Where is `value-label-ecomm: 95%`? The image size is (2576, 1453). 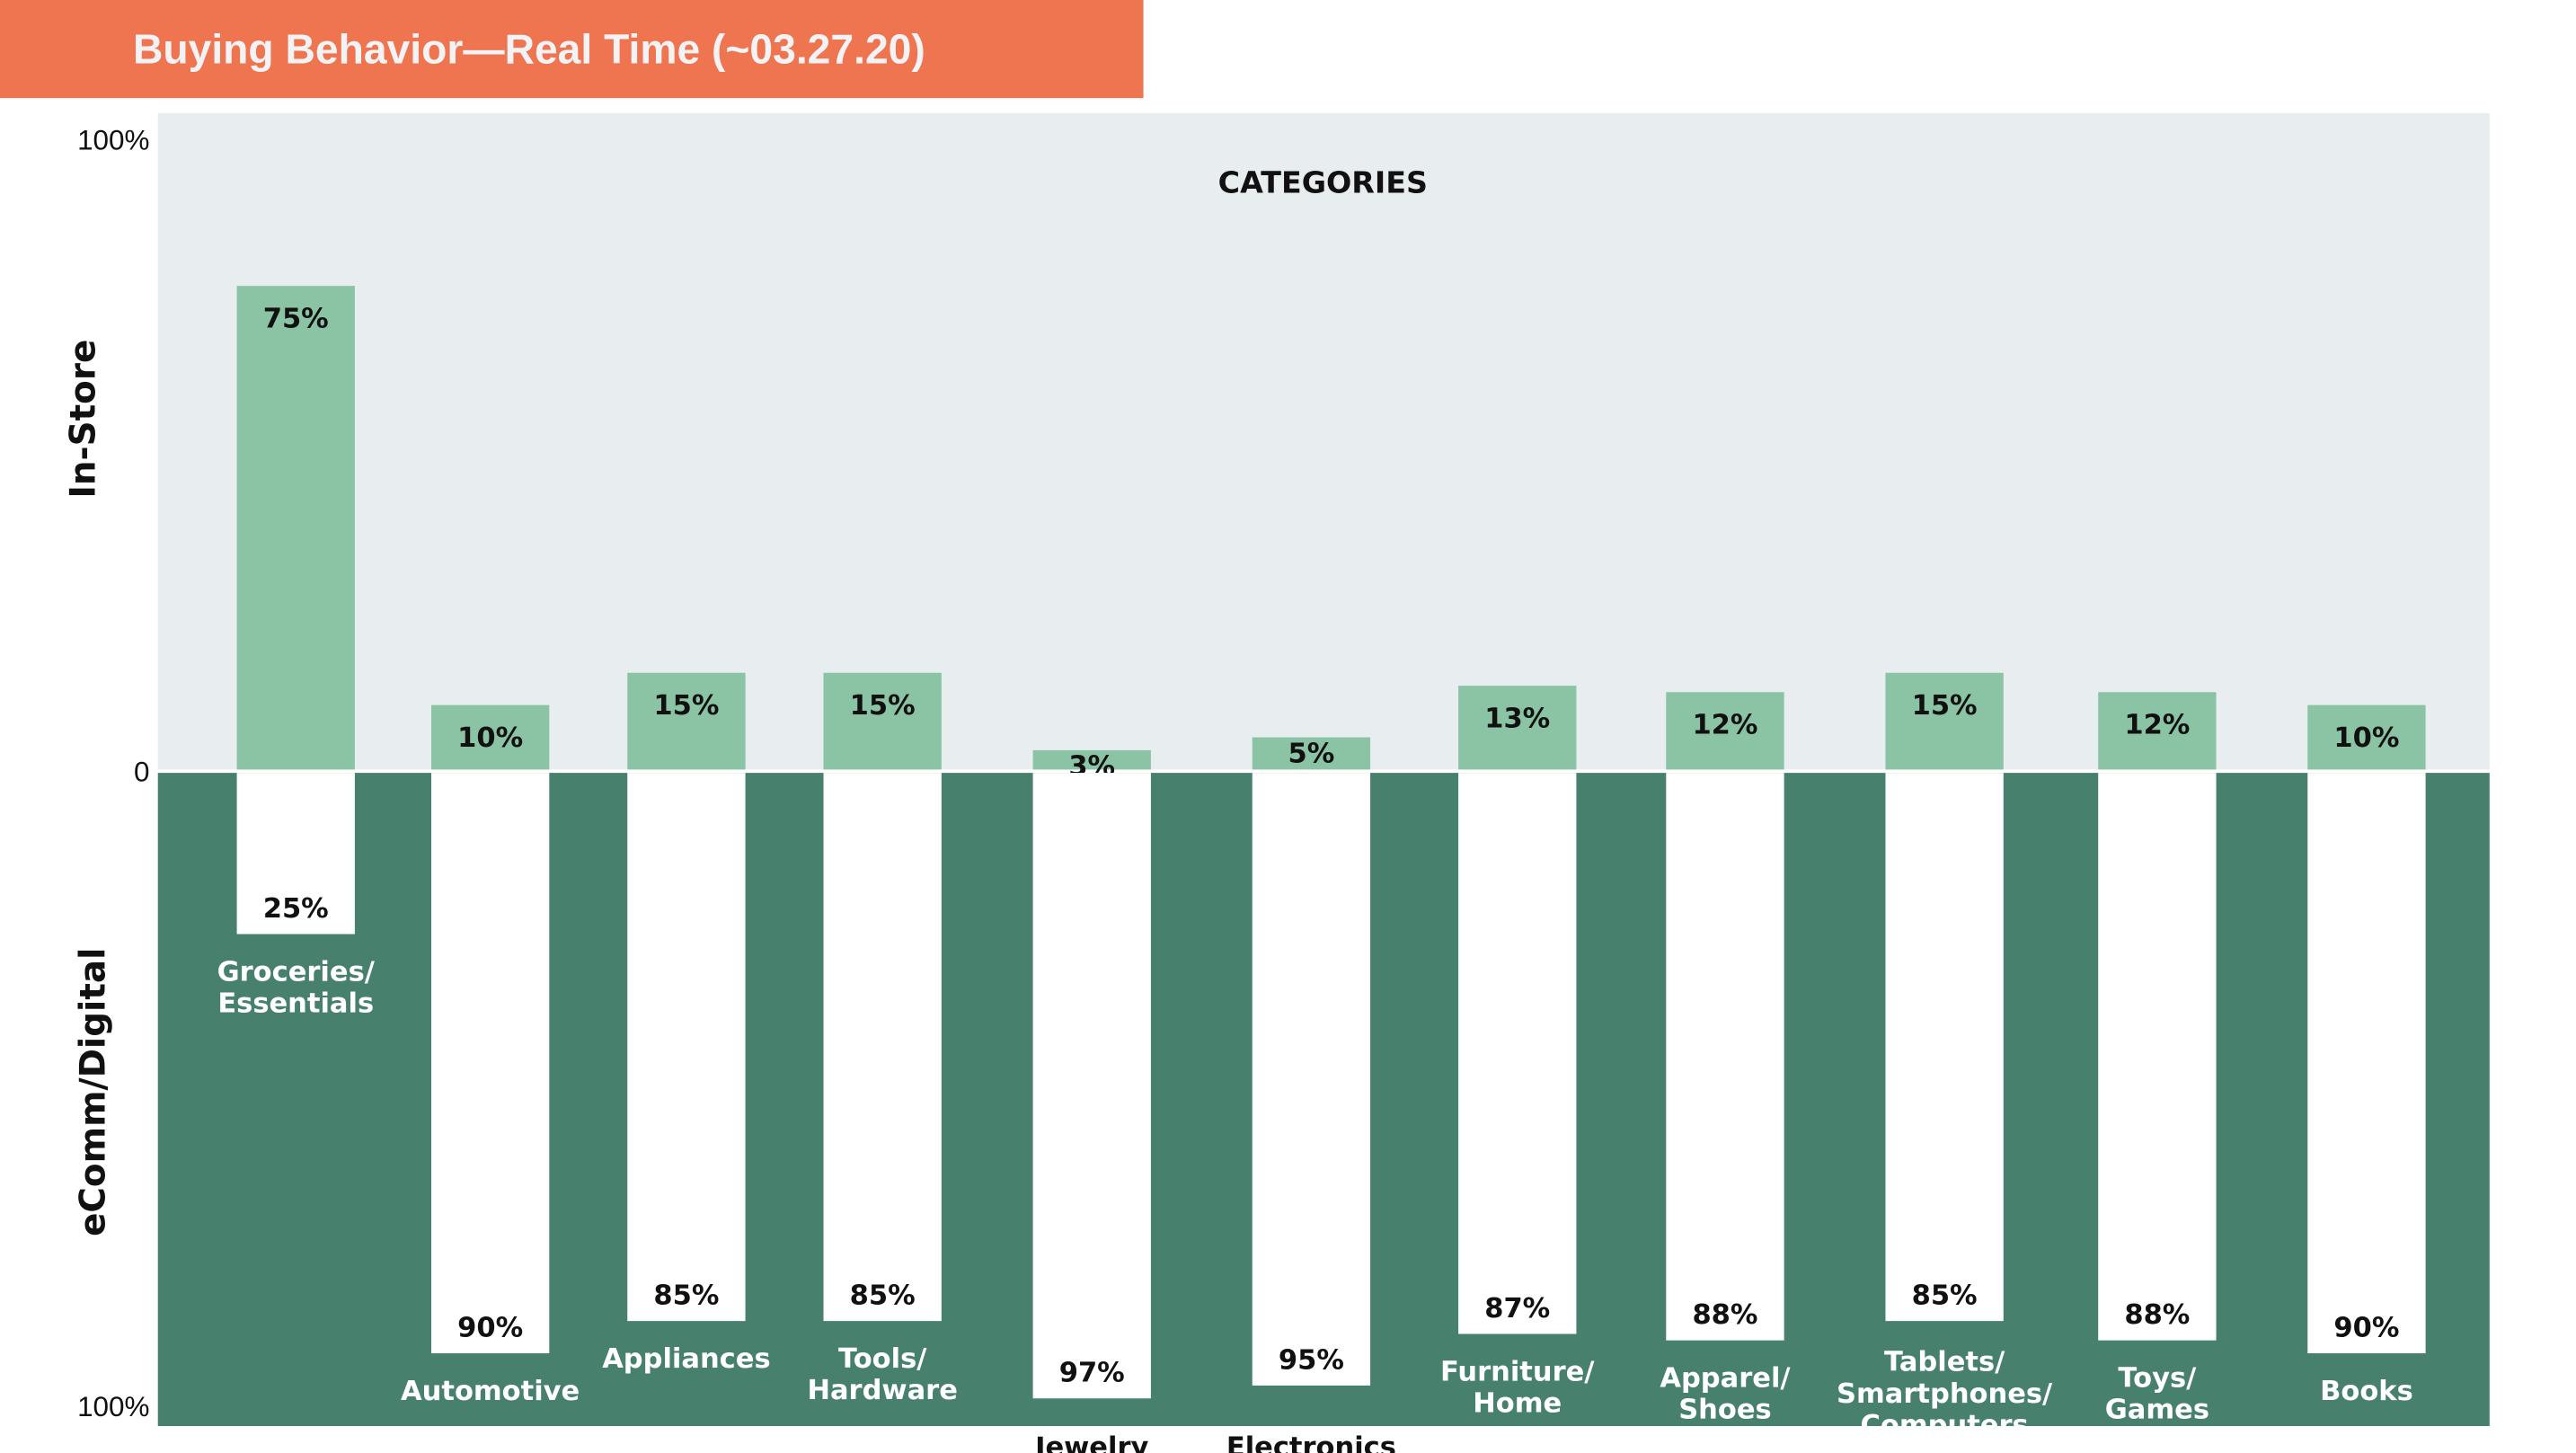 value-label-ecomm: 95% is located at coordinates (1312, 1360).